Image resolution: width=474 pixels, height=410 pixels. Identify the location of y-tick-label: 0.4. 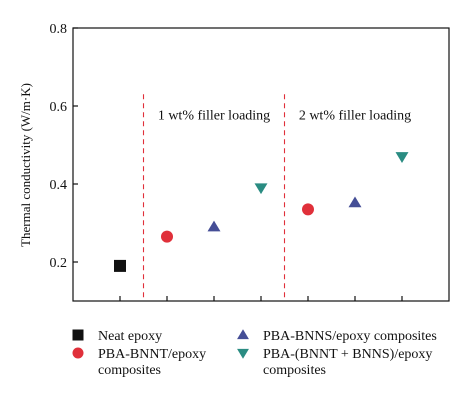
(59, 185).